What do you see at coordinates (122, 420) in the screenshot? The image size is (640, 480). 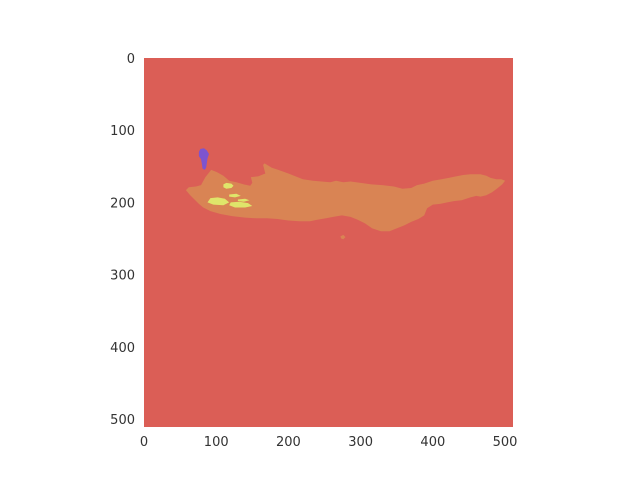 I see `y-tick-label: 500` at bounding box center [122, 420].